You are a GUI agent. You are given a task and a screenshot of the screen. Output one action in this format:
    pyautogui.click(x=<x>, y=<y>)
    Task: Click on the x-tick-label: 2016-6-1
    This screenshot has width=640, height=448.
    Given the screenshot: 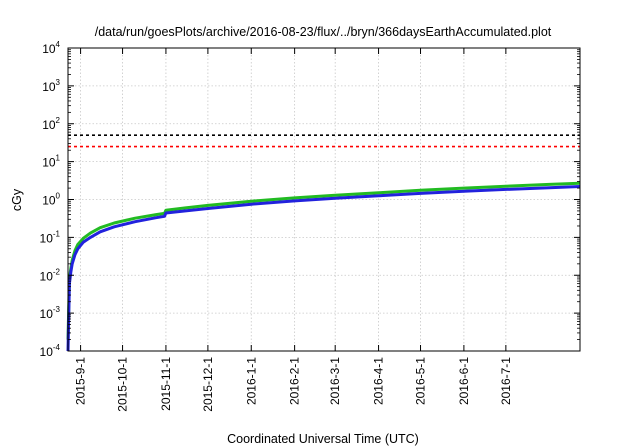 What is the action you would take?
    pyautogui.click(x=464, y=381)
    